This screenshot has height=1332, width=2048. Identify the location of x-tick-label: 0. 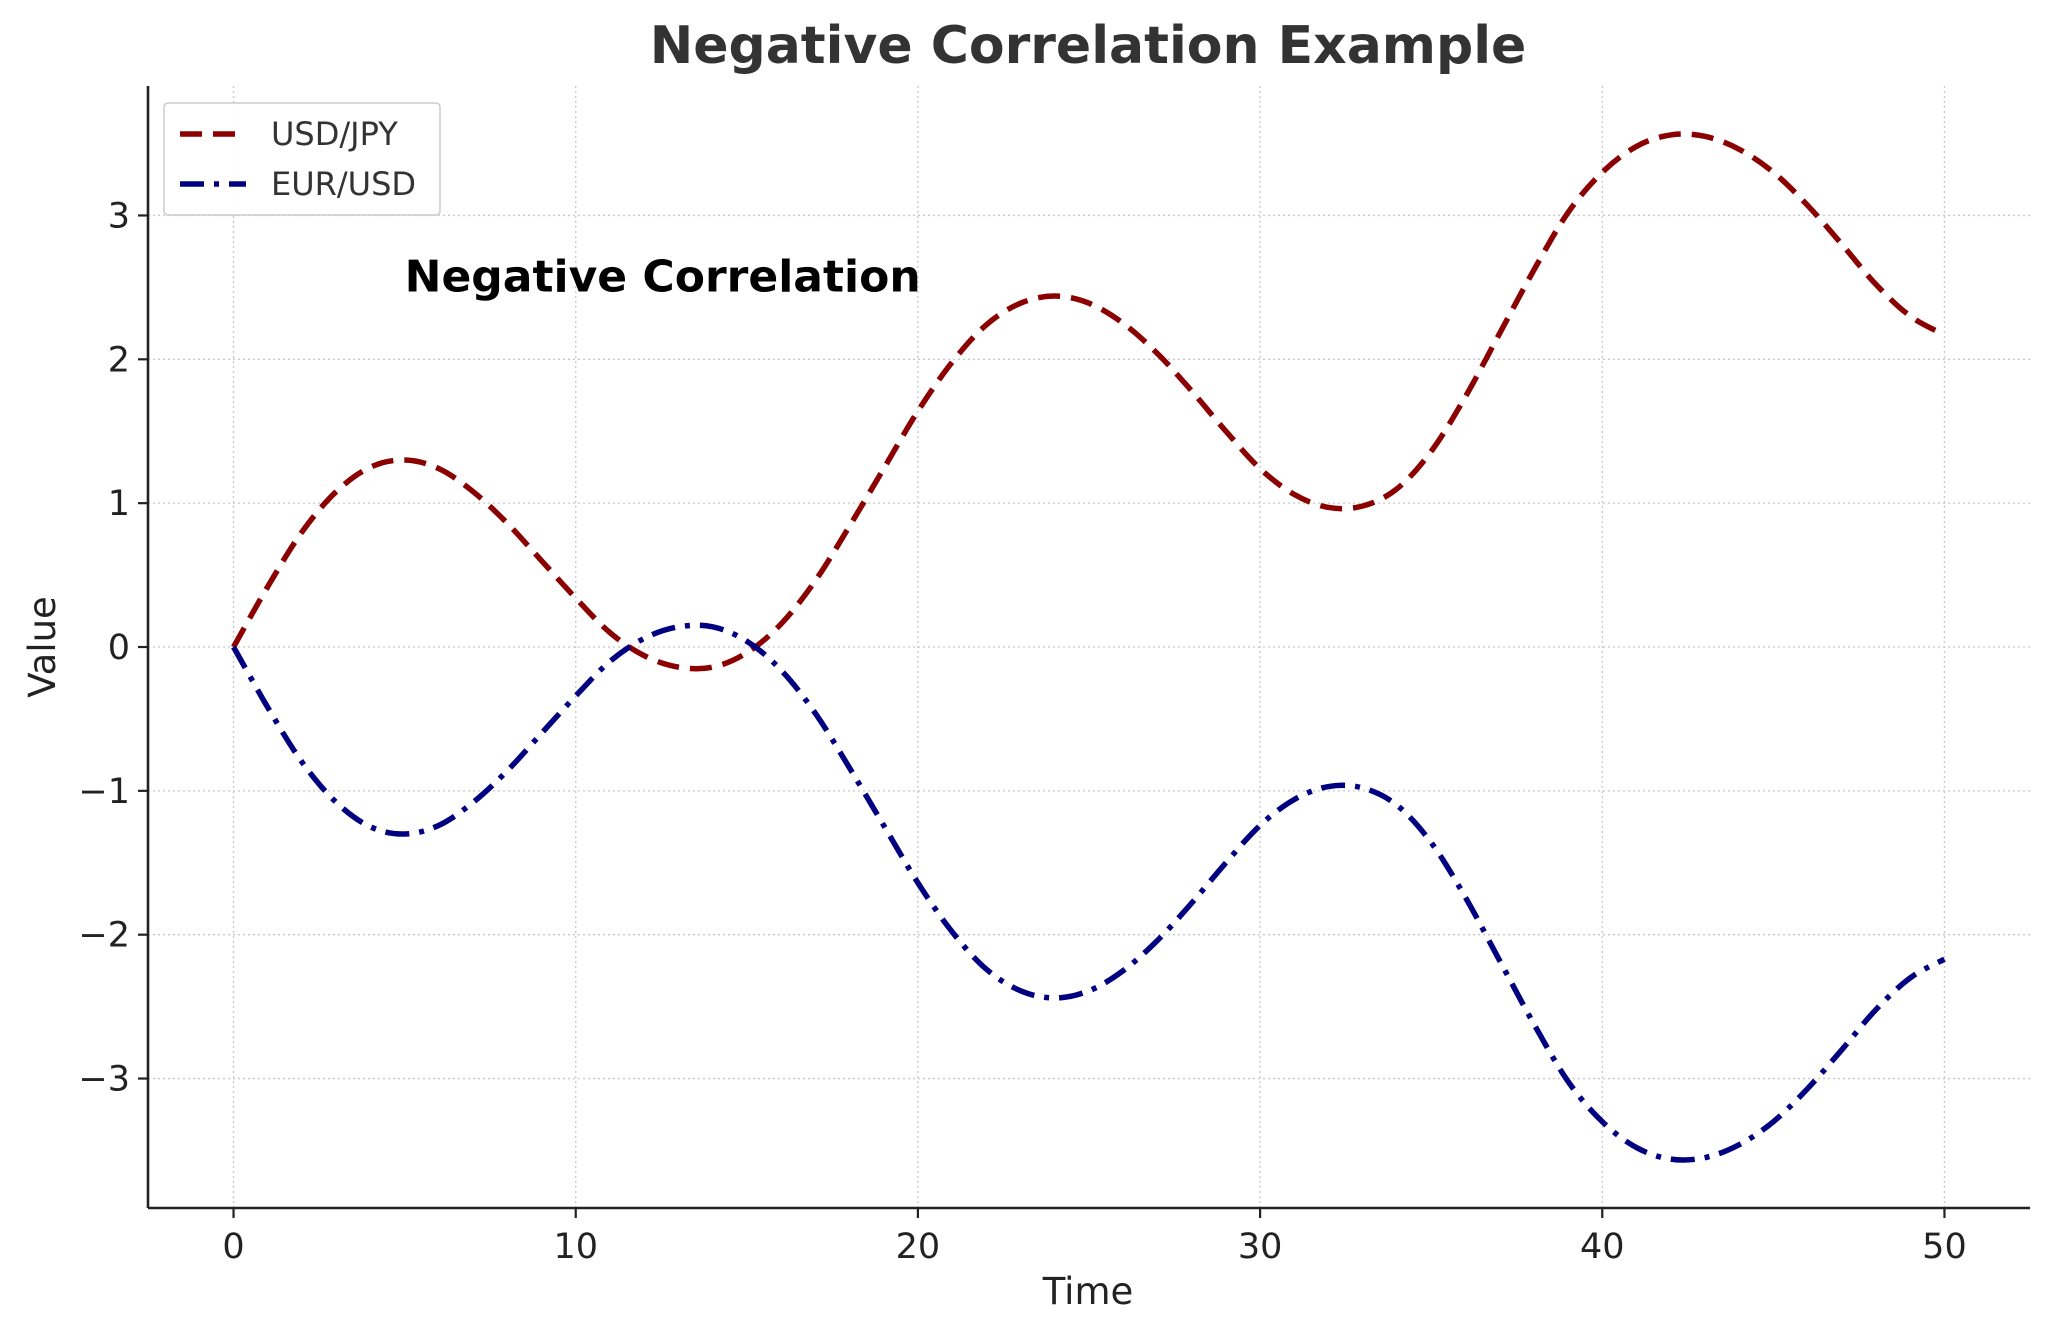
(233, 1247).